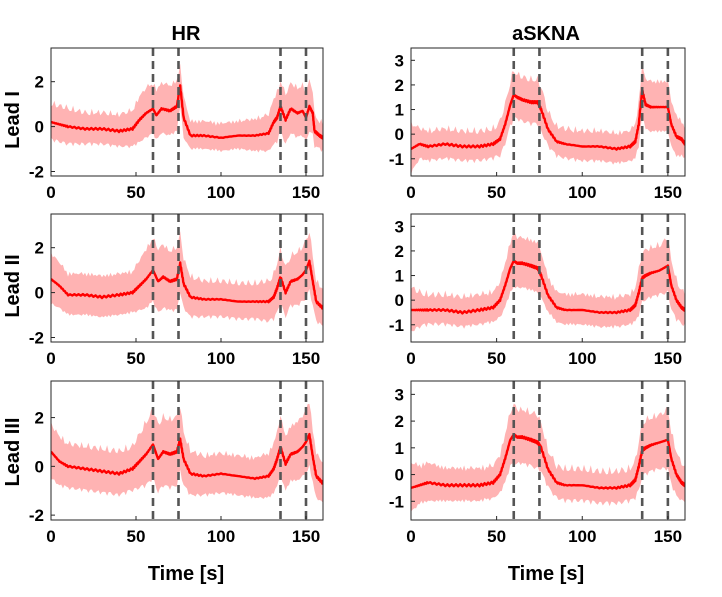 The height and width of the screenshot is (597, 722). Describe the element at coordinates (546, 34) in the screenshot. I see `column-title-askna: aSKNA` at that location.